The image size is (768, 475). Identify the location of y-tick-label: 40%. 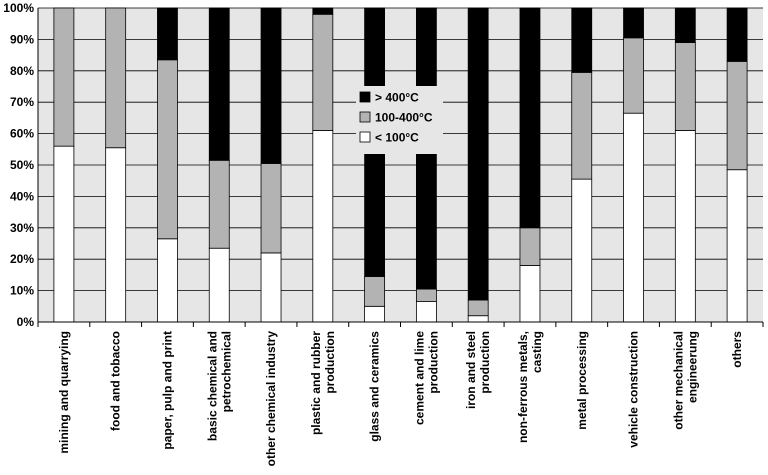
(22, 196).